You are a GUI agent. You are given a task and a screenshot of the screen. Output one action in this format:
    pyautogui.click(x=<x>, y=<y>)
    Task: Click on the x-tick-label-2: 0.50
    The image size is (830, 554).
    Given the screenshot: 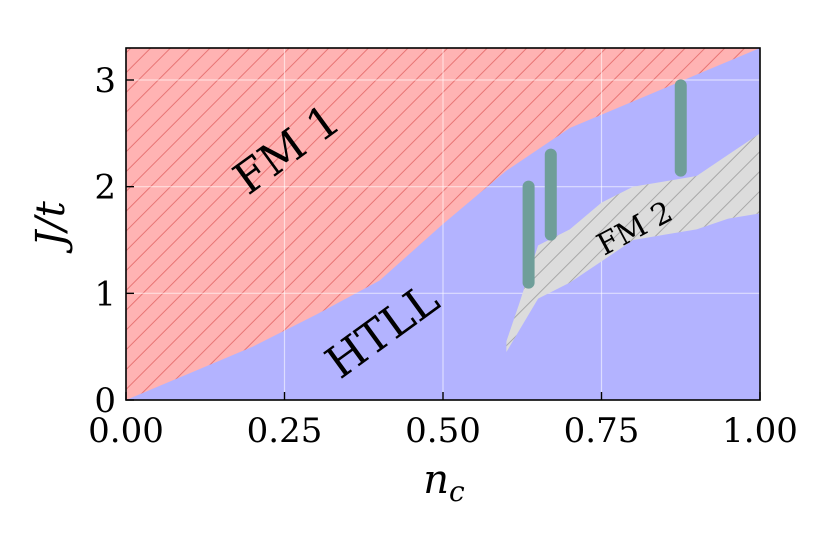 What is the action you would take?
    pyautogui.click(x=443, y=431)
    